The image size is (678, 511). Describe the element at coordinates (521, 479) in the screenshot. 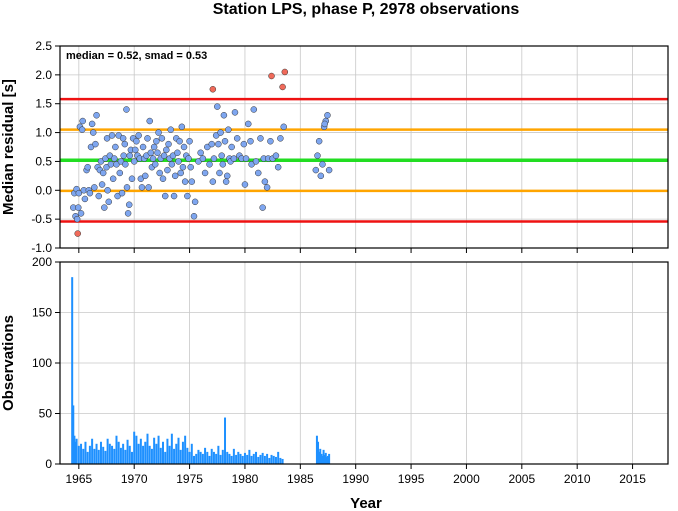

I see `year-tick-label: 2005` at that location.